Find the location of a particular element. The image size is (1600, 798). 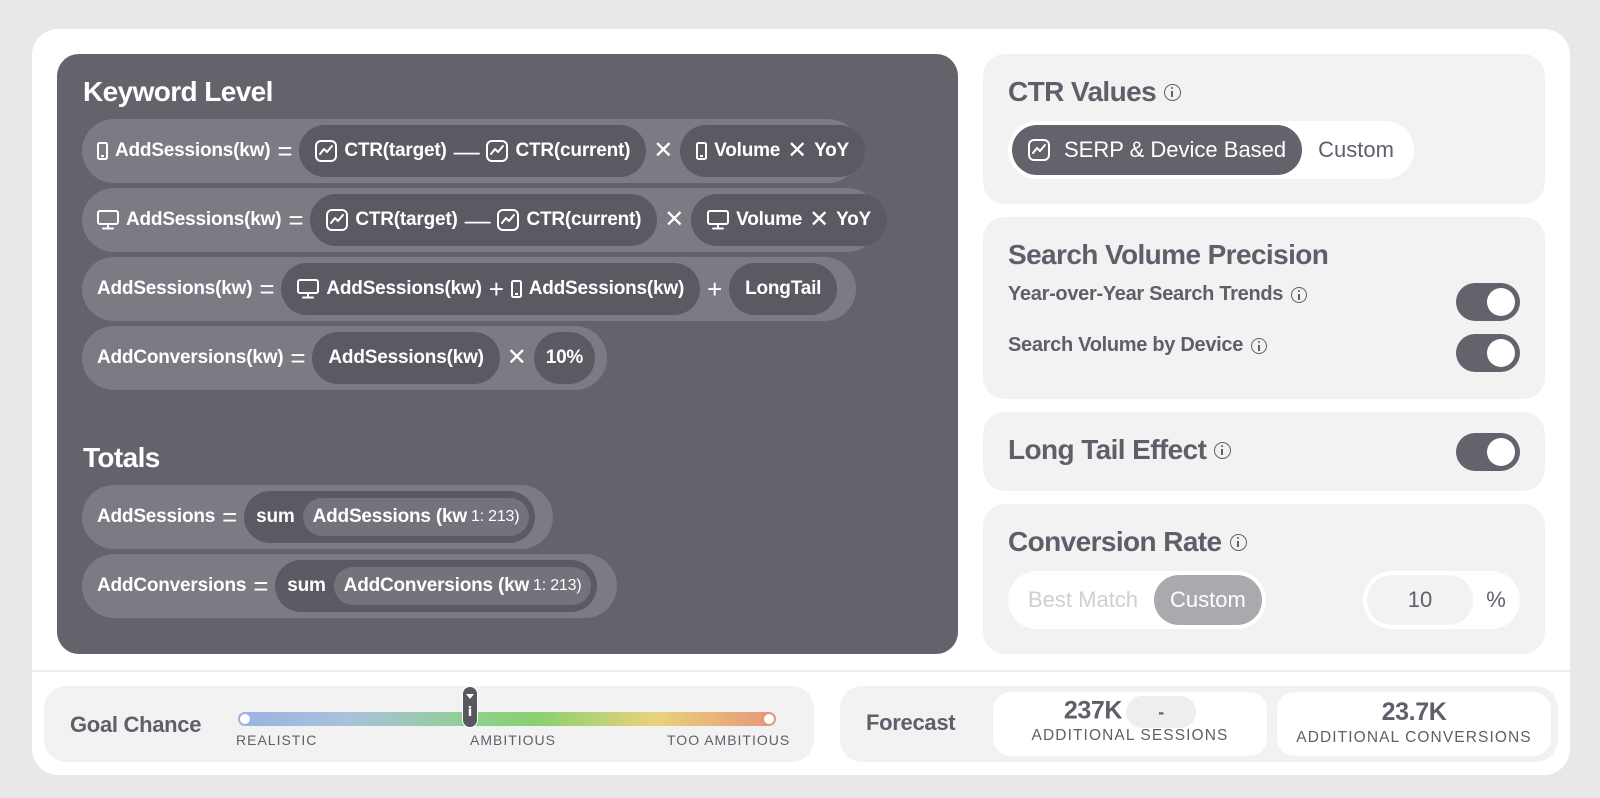

conversion-option-label: Custom is located at coordinates (1208, 599).